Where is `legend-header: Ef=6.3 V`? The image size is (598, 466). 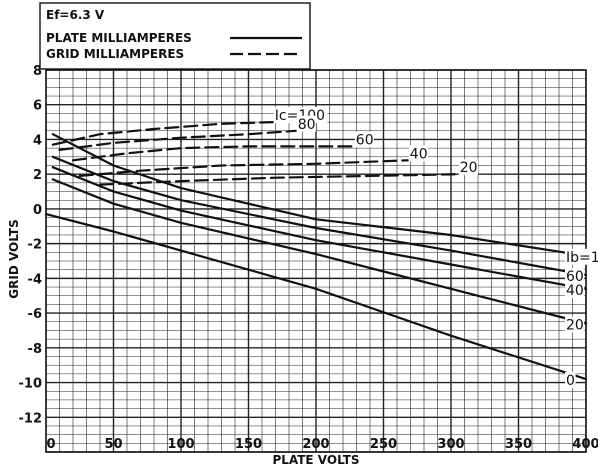
legend-header: Ef=6.3 V is located at coordinates (75, 15).